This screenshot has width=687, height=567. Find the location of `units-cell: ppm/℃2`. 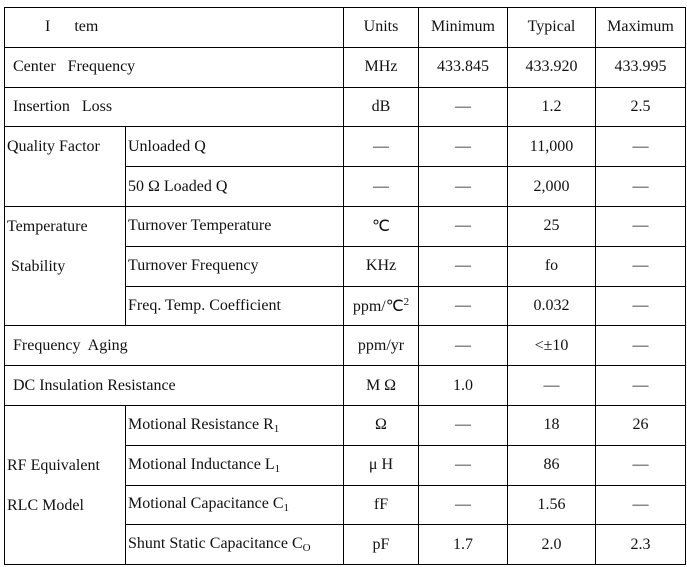

units-cell: ppm/℃2 is located at coordinates (381, 306).